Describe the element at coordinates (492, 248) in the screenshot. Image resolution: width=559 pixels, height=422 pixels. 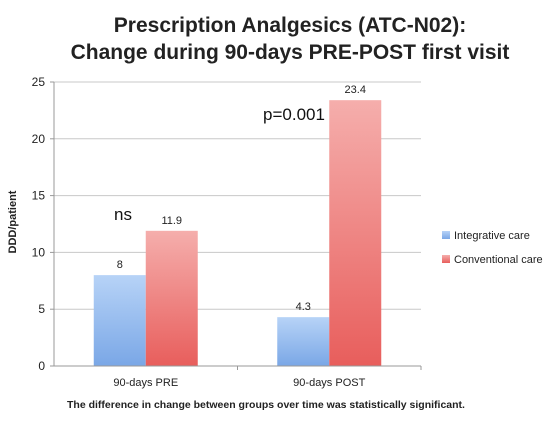
I see `legend: Integrative care Conventional care` at that location.